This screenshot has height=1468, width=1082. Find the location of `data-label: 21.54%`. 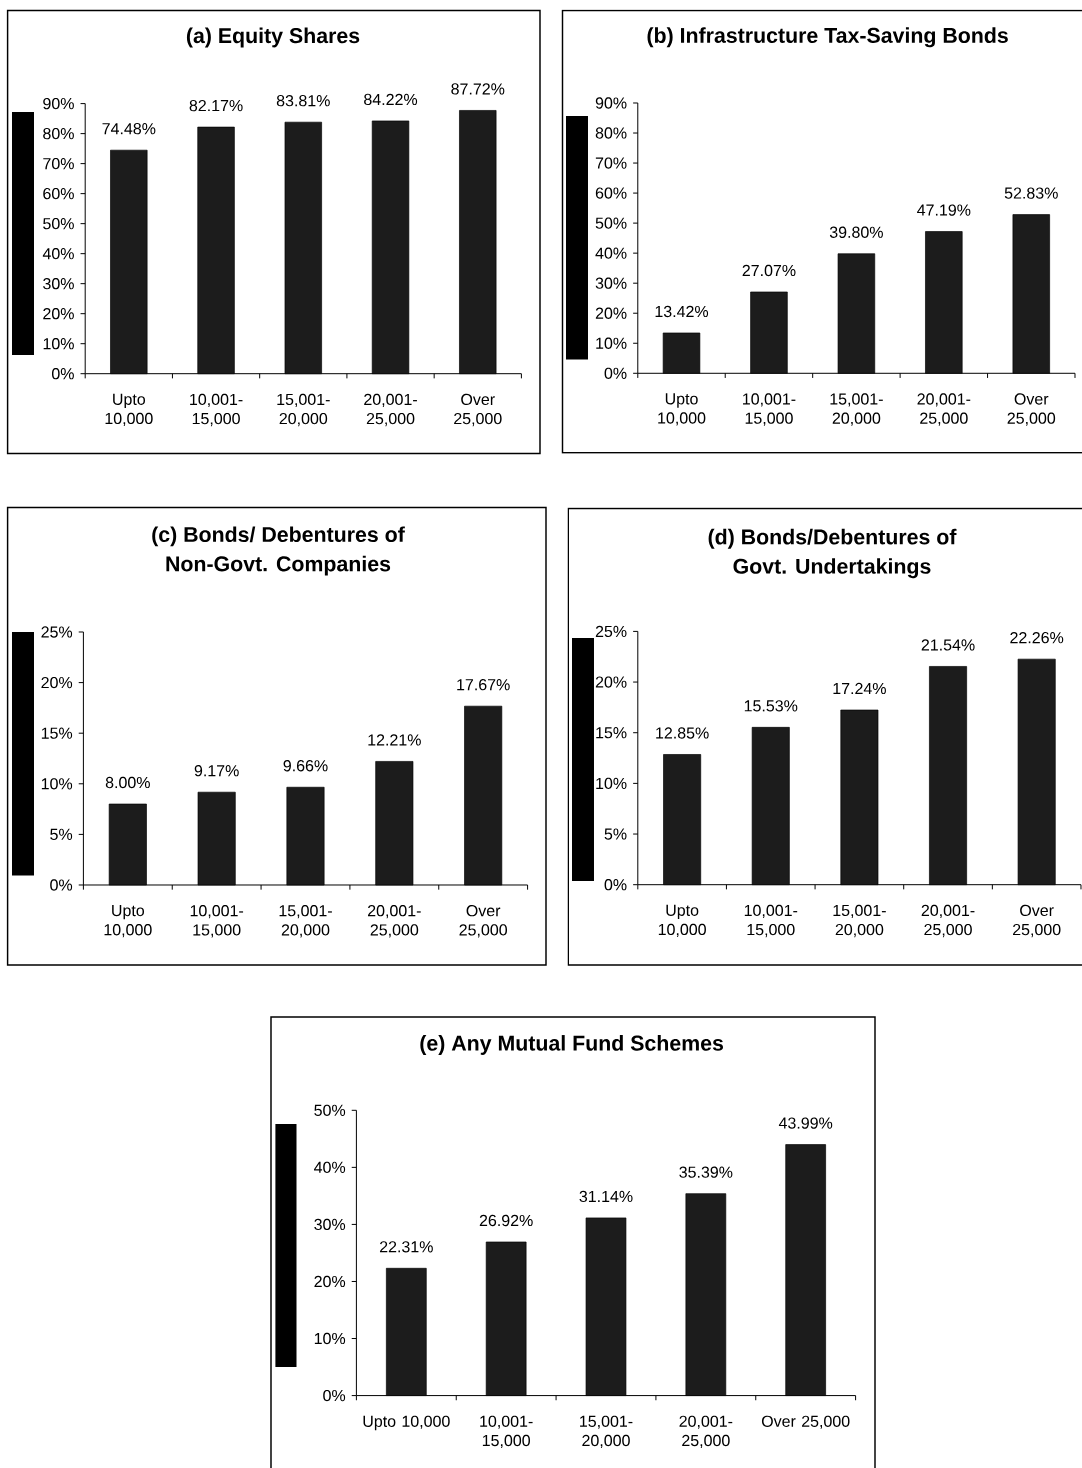

data-label: 21.54% is located at coordinates (948, 645).